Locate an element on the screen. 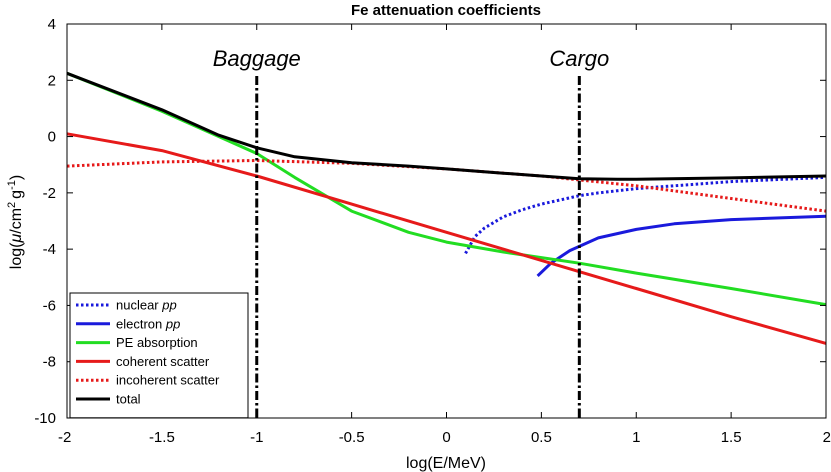 Image resolution: width=831 pixels, height=472 pixels. y-label-mu: μ is located at coordinates (16, 239).